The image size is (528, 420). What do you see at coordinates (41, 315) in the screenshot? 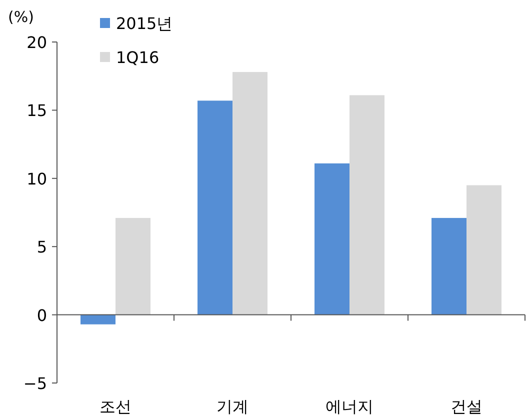
I see `y-tick-label: 0` at bounding box center [41, 315].